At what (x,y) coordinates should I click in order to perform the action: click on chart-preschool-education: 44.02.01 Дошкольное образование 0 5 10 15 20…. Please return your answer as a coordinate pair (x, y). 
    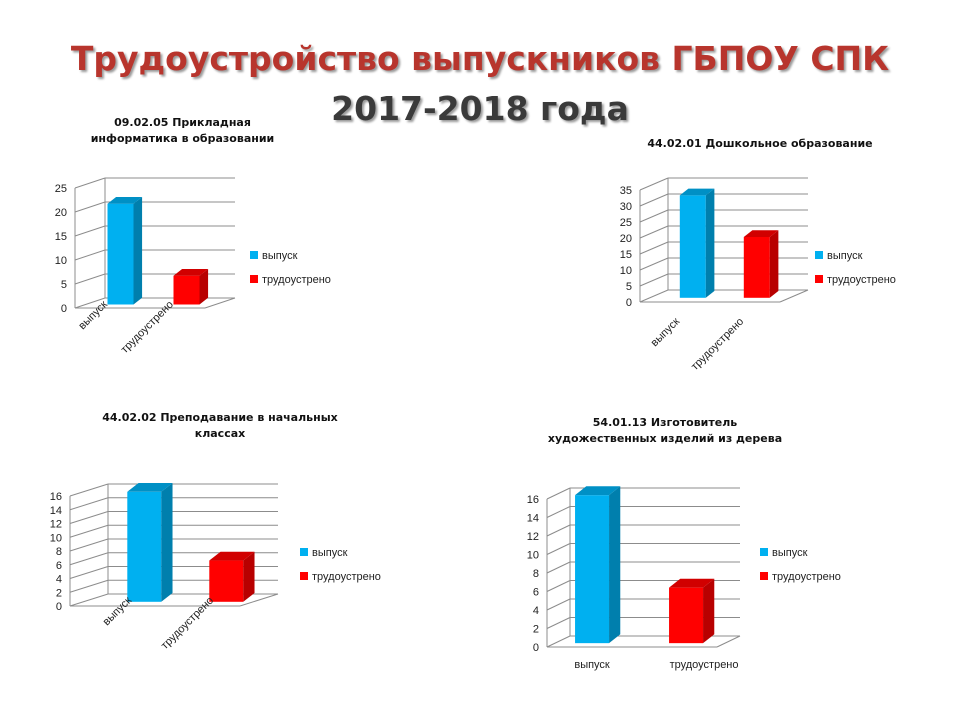
    Looking at the image, I should click on (760, 260).